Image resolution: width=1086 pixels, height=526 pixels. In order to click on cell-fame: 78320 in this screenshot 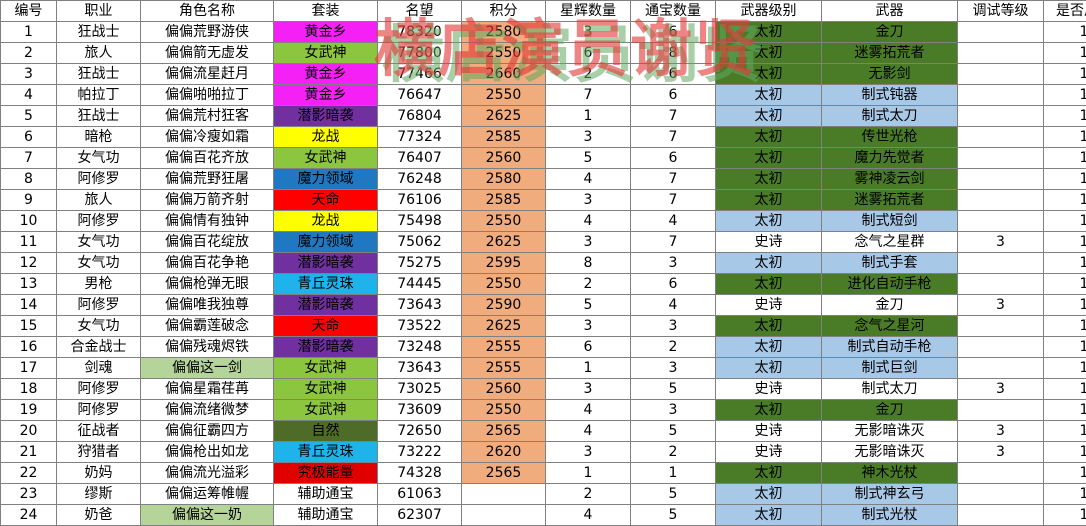, I will do `click(420, 32)`.